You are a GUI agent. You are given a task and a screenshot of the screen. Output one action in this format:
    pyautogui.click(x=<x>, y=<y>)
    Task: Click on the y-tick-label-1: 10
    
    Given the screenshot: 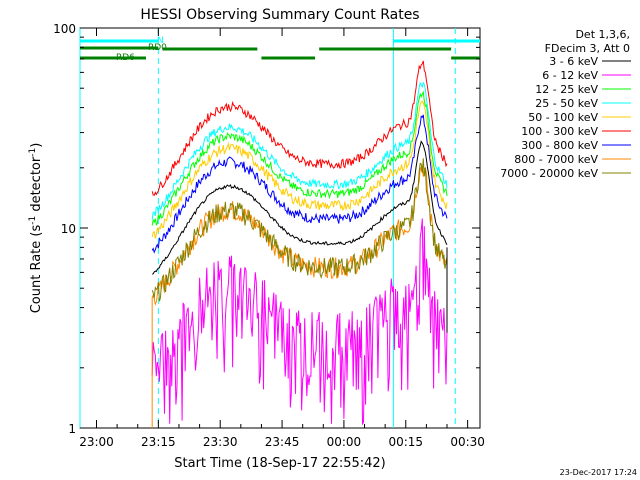 What is the action you would take?
    pyautogui.click(x=68, y=229)
    